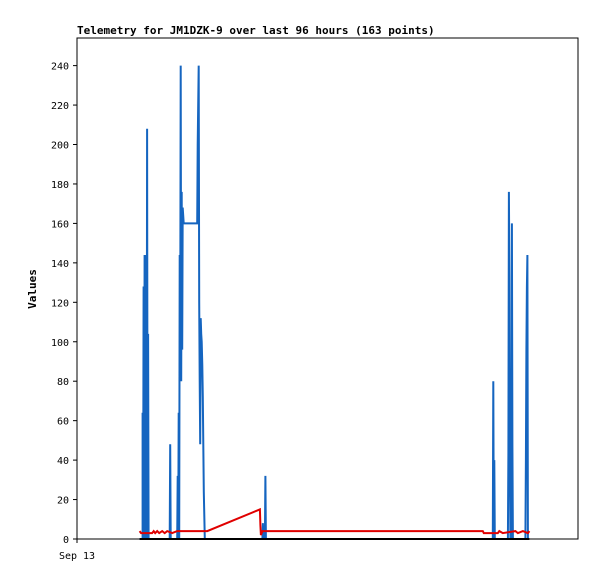 The image size is (597, 579). I want to click on y-tick-label: 180, so click(60, 185).